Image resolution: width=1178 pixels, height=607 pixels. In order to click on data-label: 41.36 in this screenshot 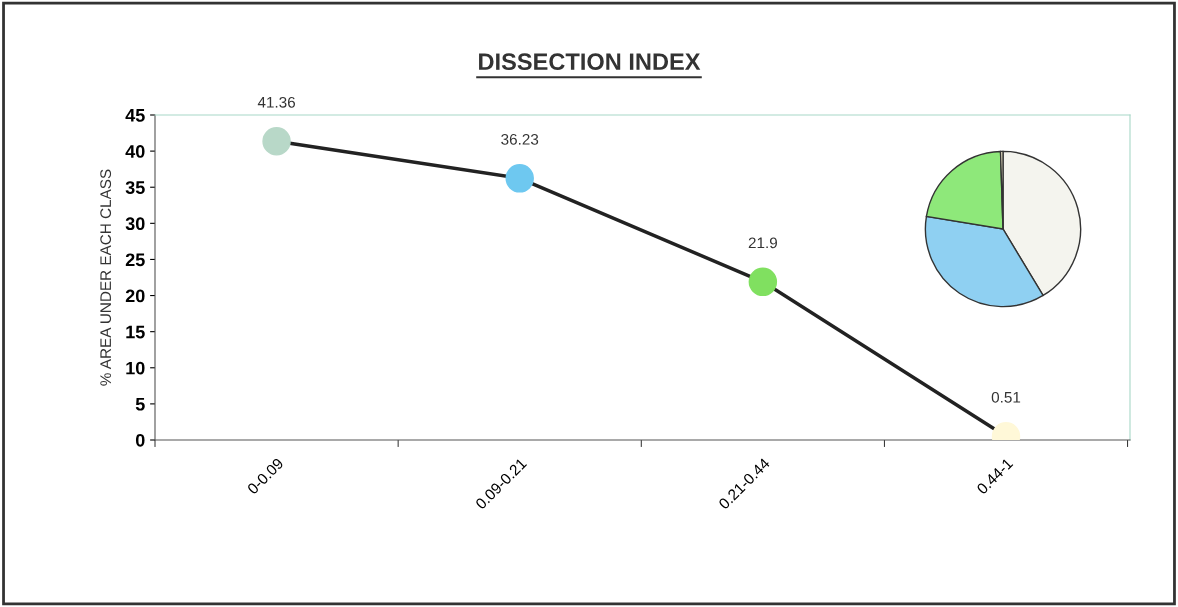, I will do `click(276, 102)`.